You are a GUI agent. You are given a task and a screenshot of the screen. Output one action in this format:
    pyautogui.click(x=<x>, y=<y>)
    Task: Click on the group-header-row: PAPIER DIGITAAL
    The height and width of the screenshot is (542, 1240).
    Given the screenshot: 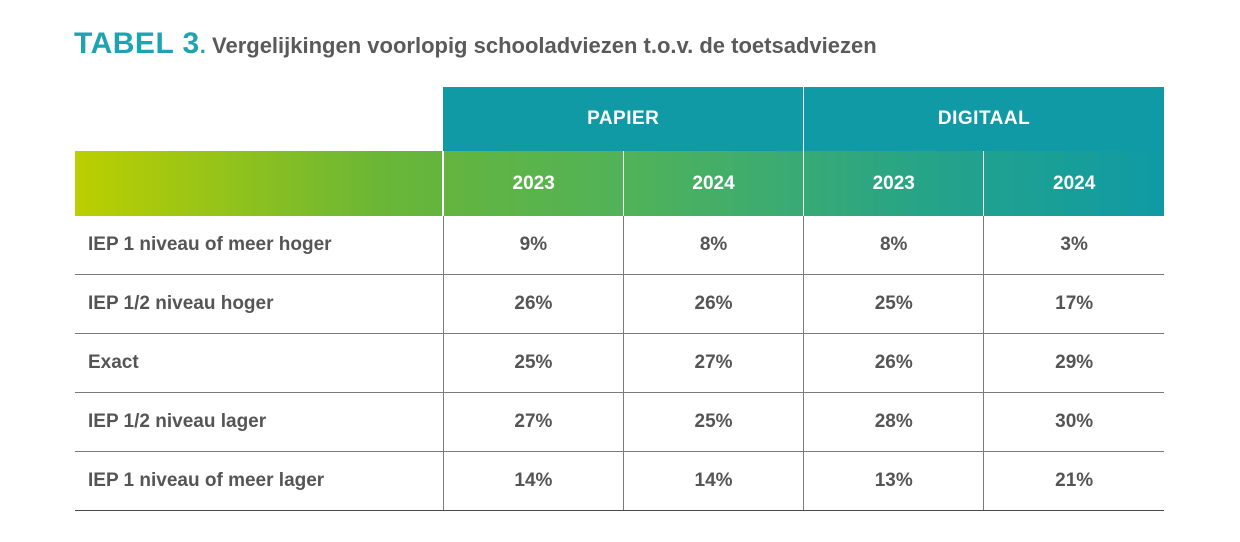 What is the action you would take?
    pyautogui.click(x=619, y=119)
    